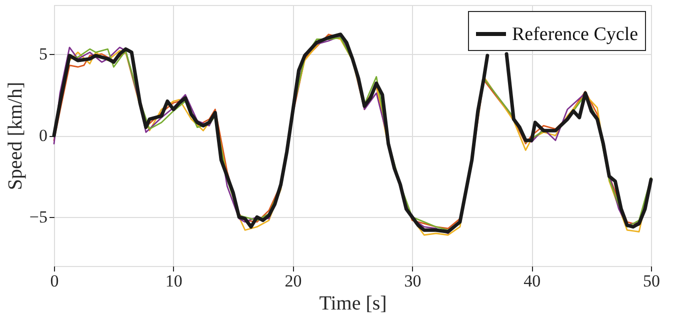  I want to click on y-tick-label: 0, so click(43, 135).